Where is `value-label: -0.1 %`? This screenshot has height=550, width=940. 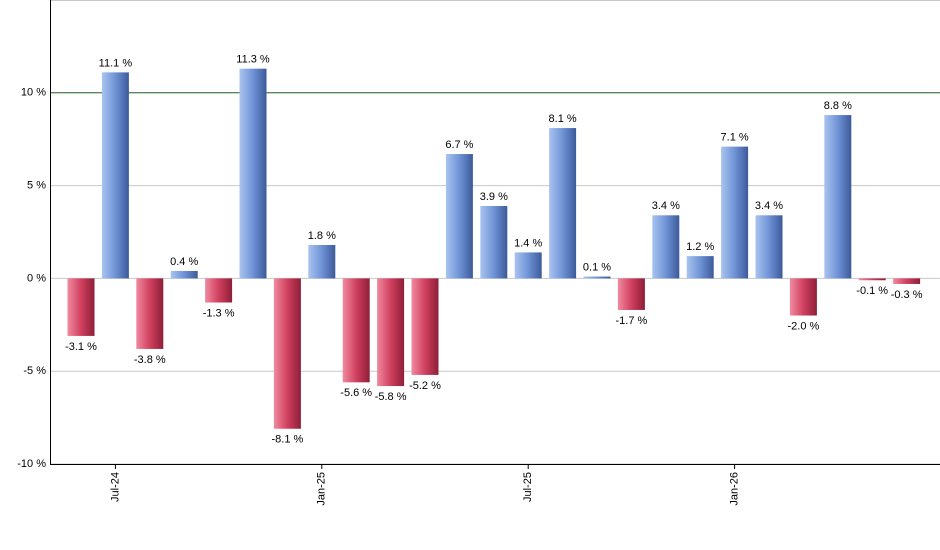 value-label: -0.1 % is located at coordinates (872, 291).